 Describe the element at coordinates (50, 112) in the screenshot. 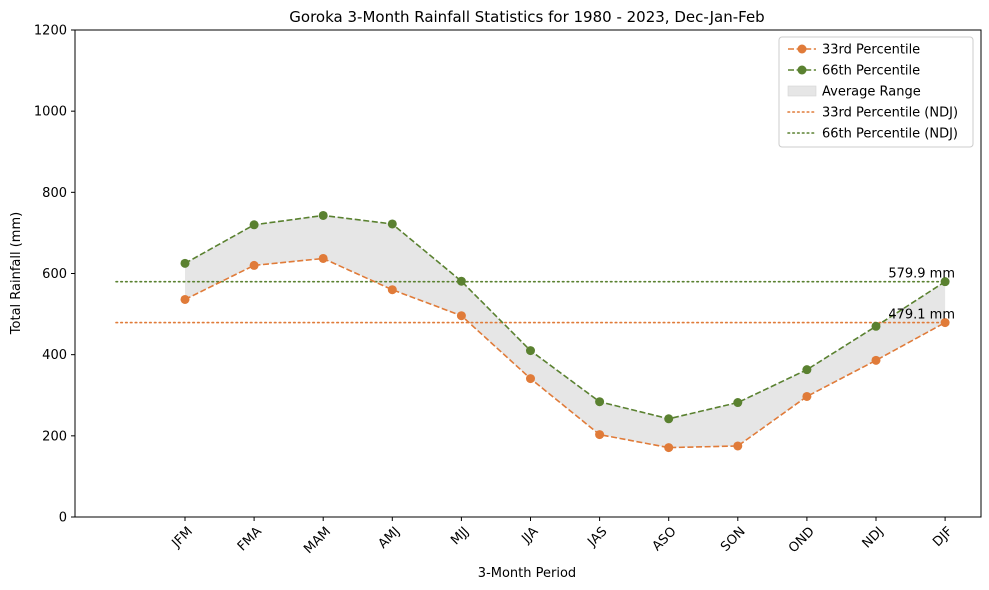

I see `y-tick-label: 1000` at that location.